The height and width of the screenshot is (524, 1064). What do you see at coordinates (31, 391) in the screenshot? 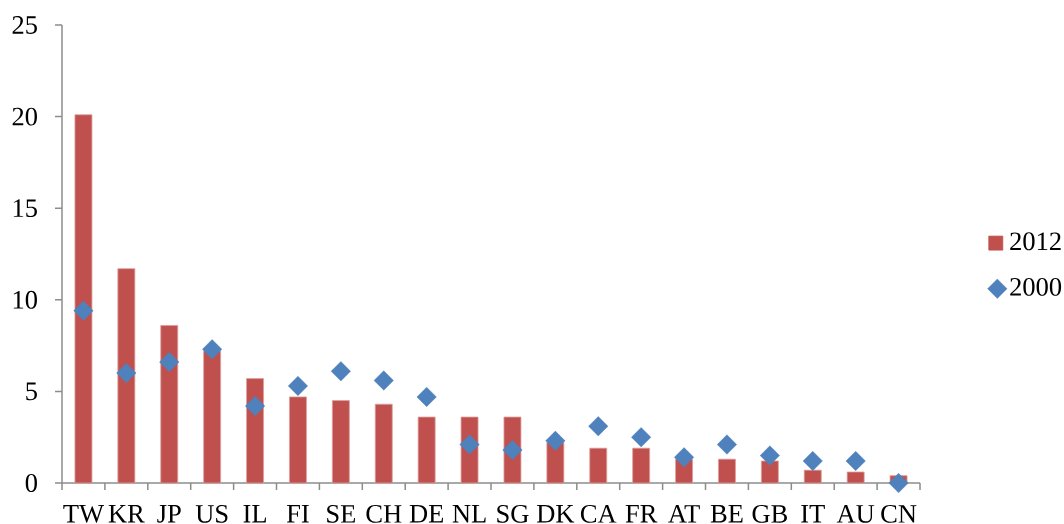
I see `y-tick-label: 5` at bounding box center [31, 391].